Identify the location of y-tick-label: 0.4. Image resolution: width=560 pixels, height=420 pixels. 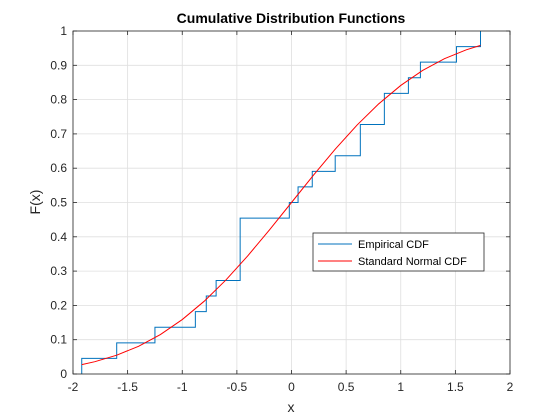
(58, 237).